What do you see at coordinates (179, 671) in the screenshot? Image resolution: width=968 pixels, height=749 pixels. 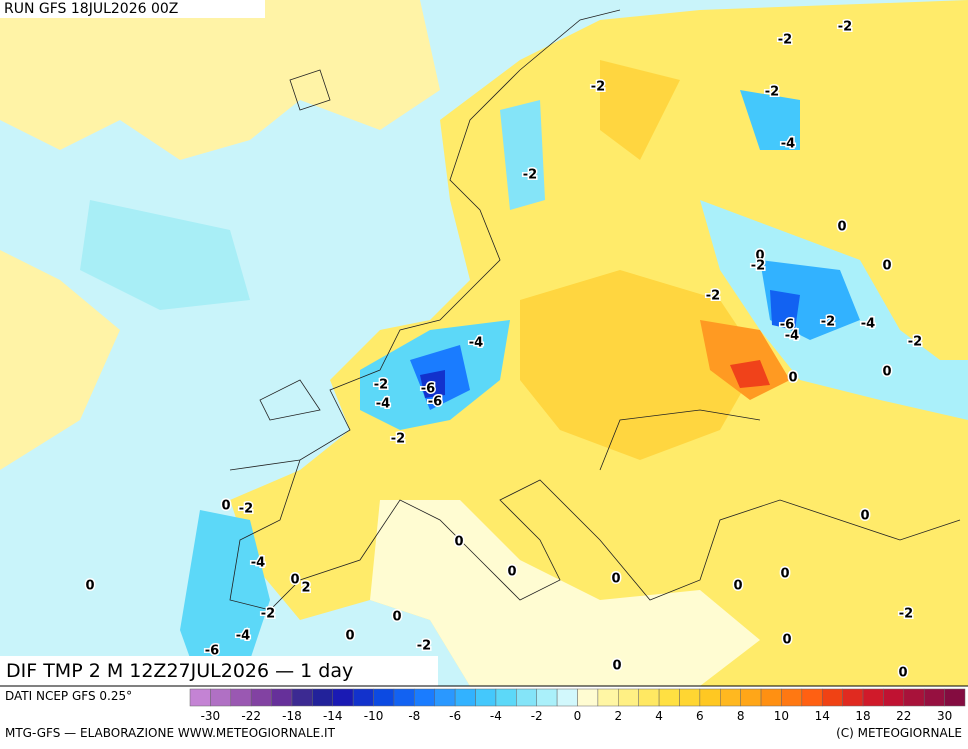 I see `map-caption: DIF TMP 2 M 12Z27JUL2026 — 1 day` at bounding box center [179, 671].